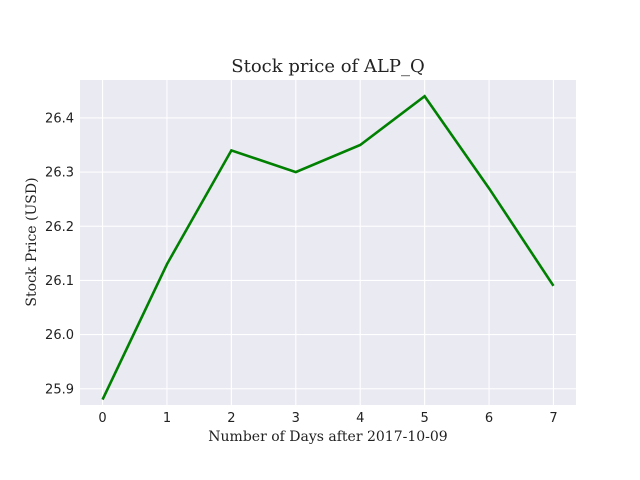 This screenshot has width=640, height=480. I want to click on x-tick-label: 7, so click(553, 418).